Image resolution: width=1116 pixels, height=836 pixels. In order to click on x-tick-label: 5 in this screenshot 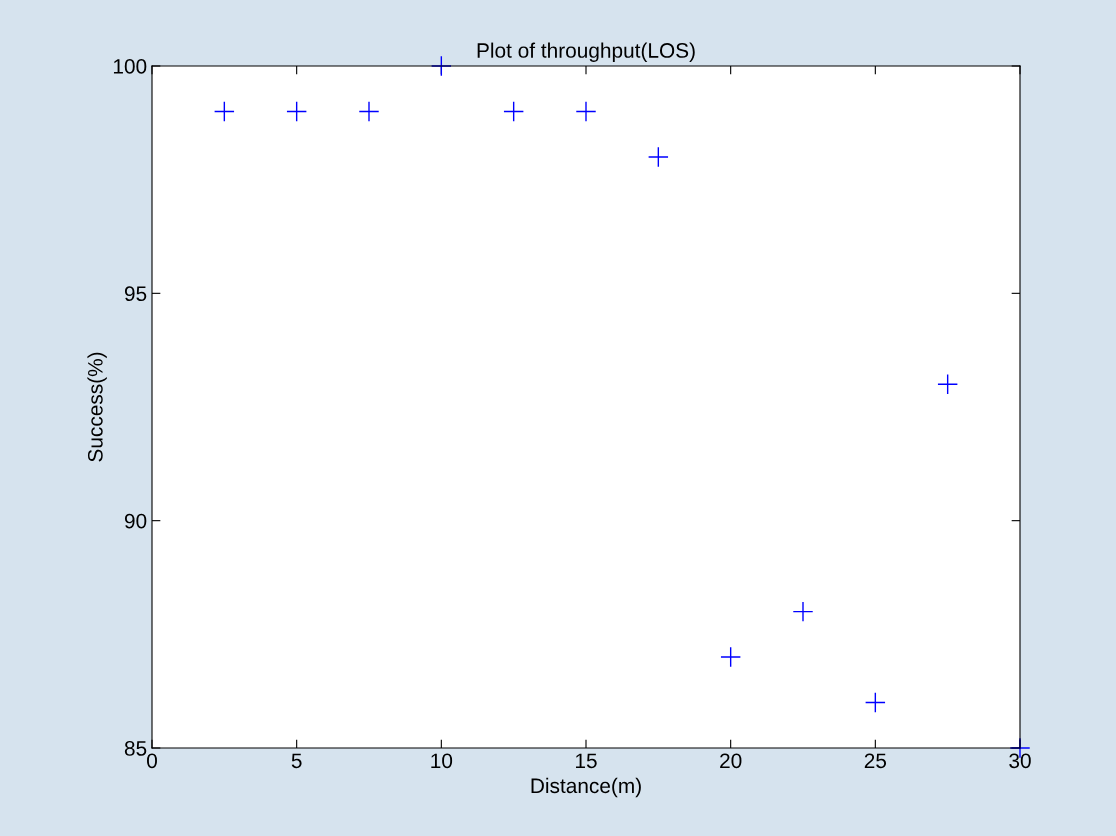, I will do `click(296, 761)`.